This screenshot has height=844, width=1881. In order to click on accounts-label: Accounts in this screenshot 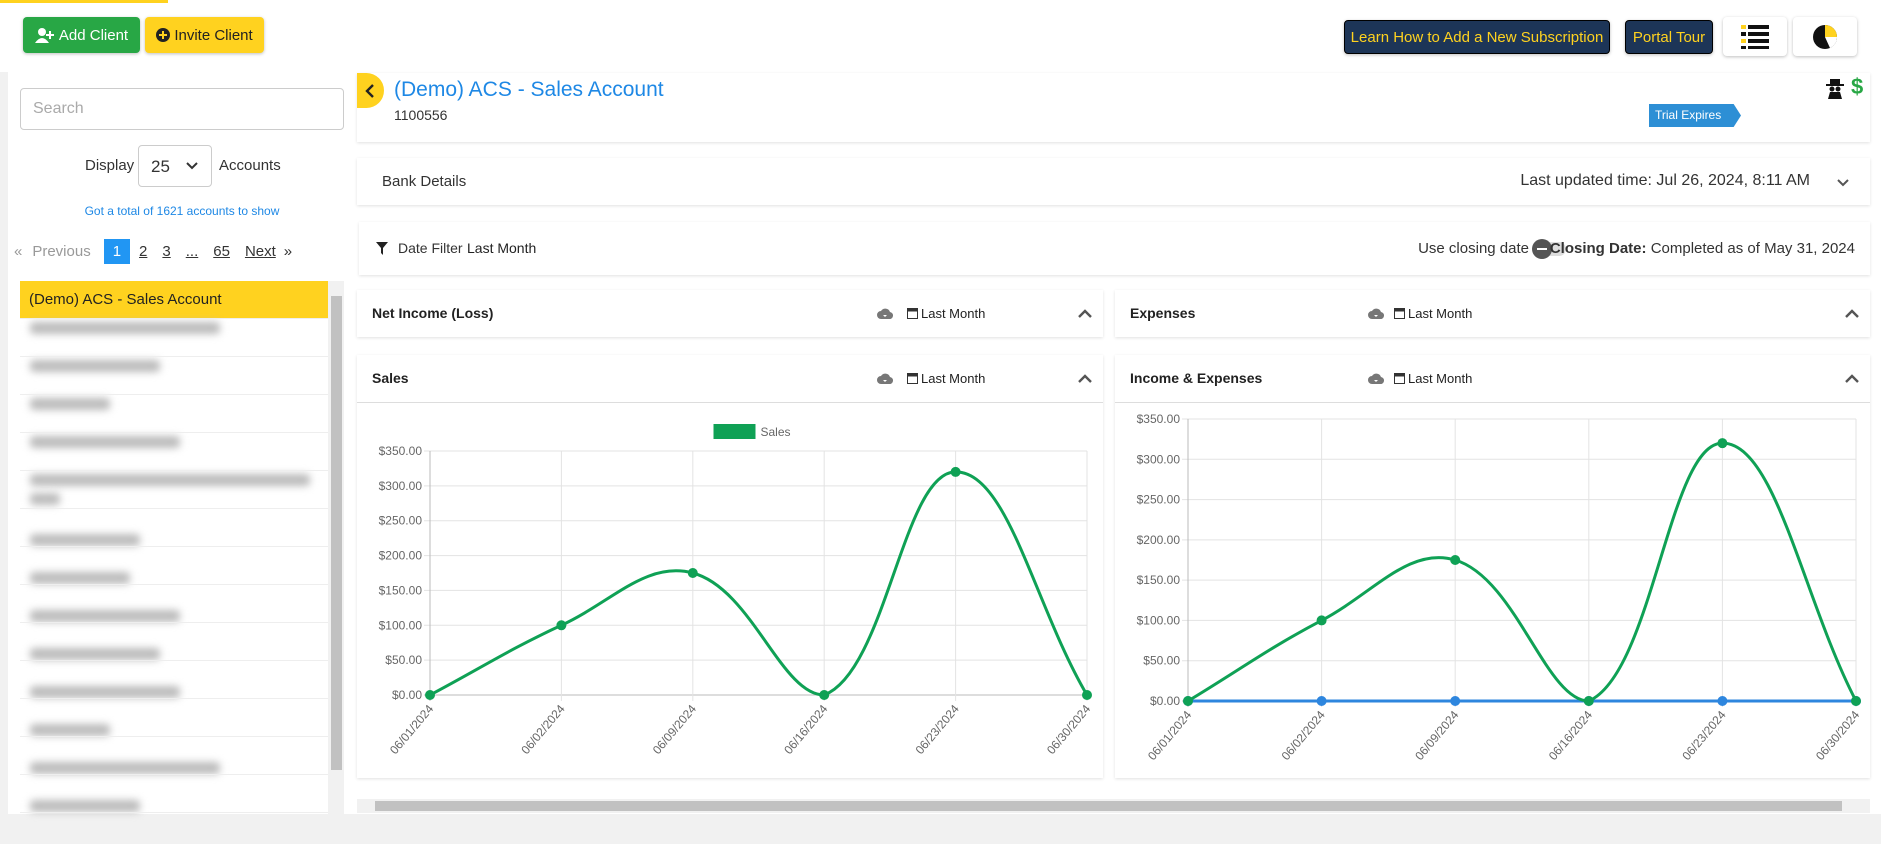, I will do `click(250, 165)`.